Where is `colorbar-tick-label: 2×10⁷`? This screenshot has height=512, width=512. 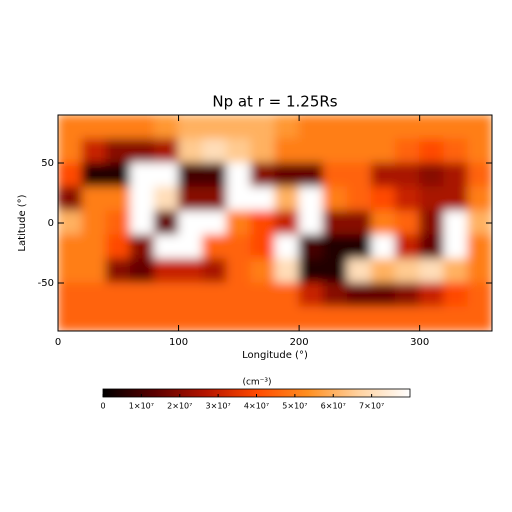
colorbar-tick-label: 2×10⁷ is located at coordinates (179, 406).